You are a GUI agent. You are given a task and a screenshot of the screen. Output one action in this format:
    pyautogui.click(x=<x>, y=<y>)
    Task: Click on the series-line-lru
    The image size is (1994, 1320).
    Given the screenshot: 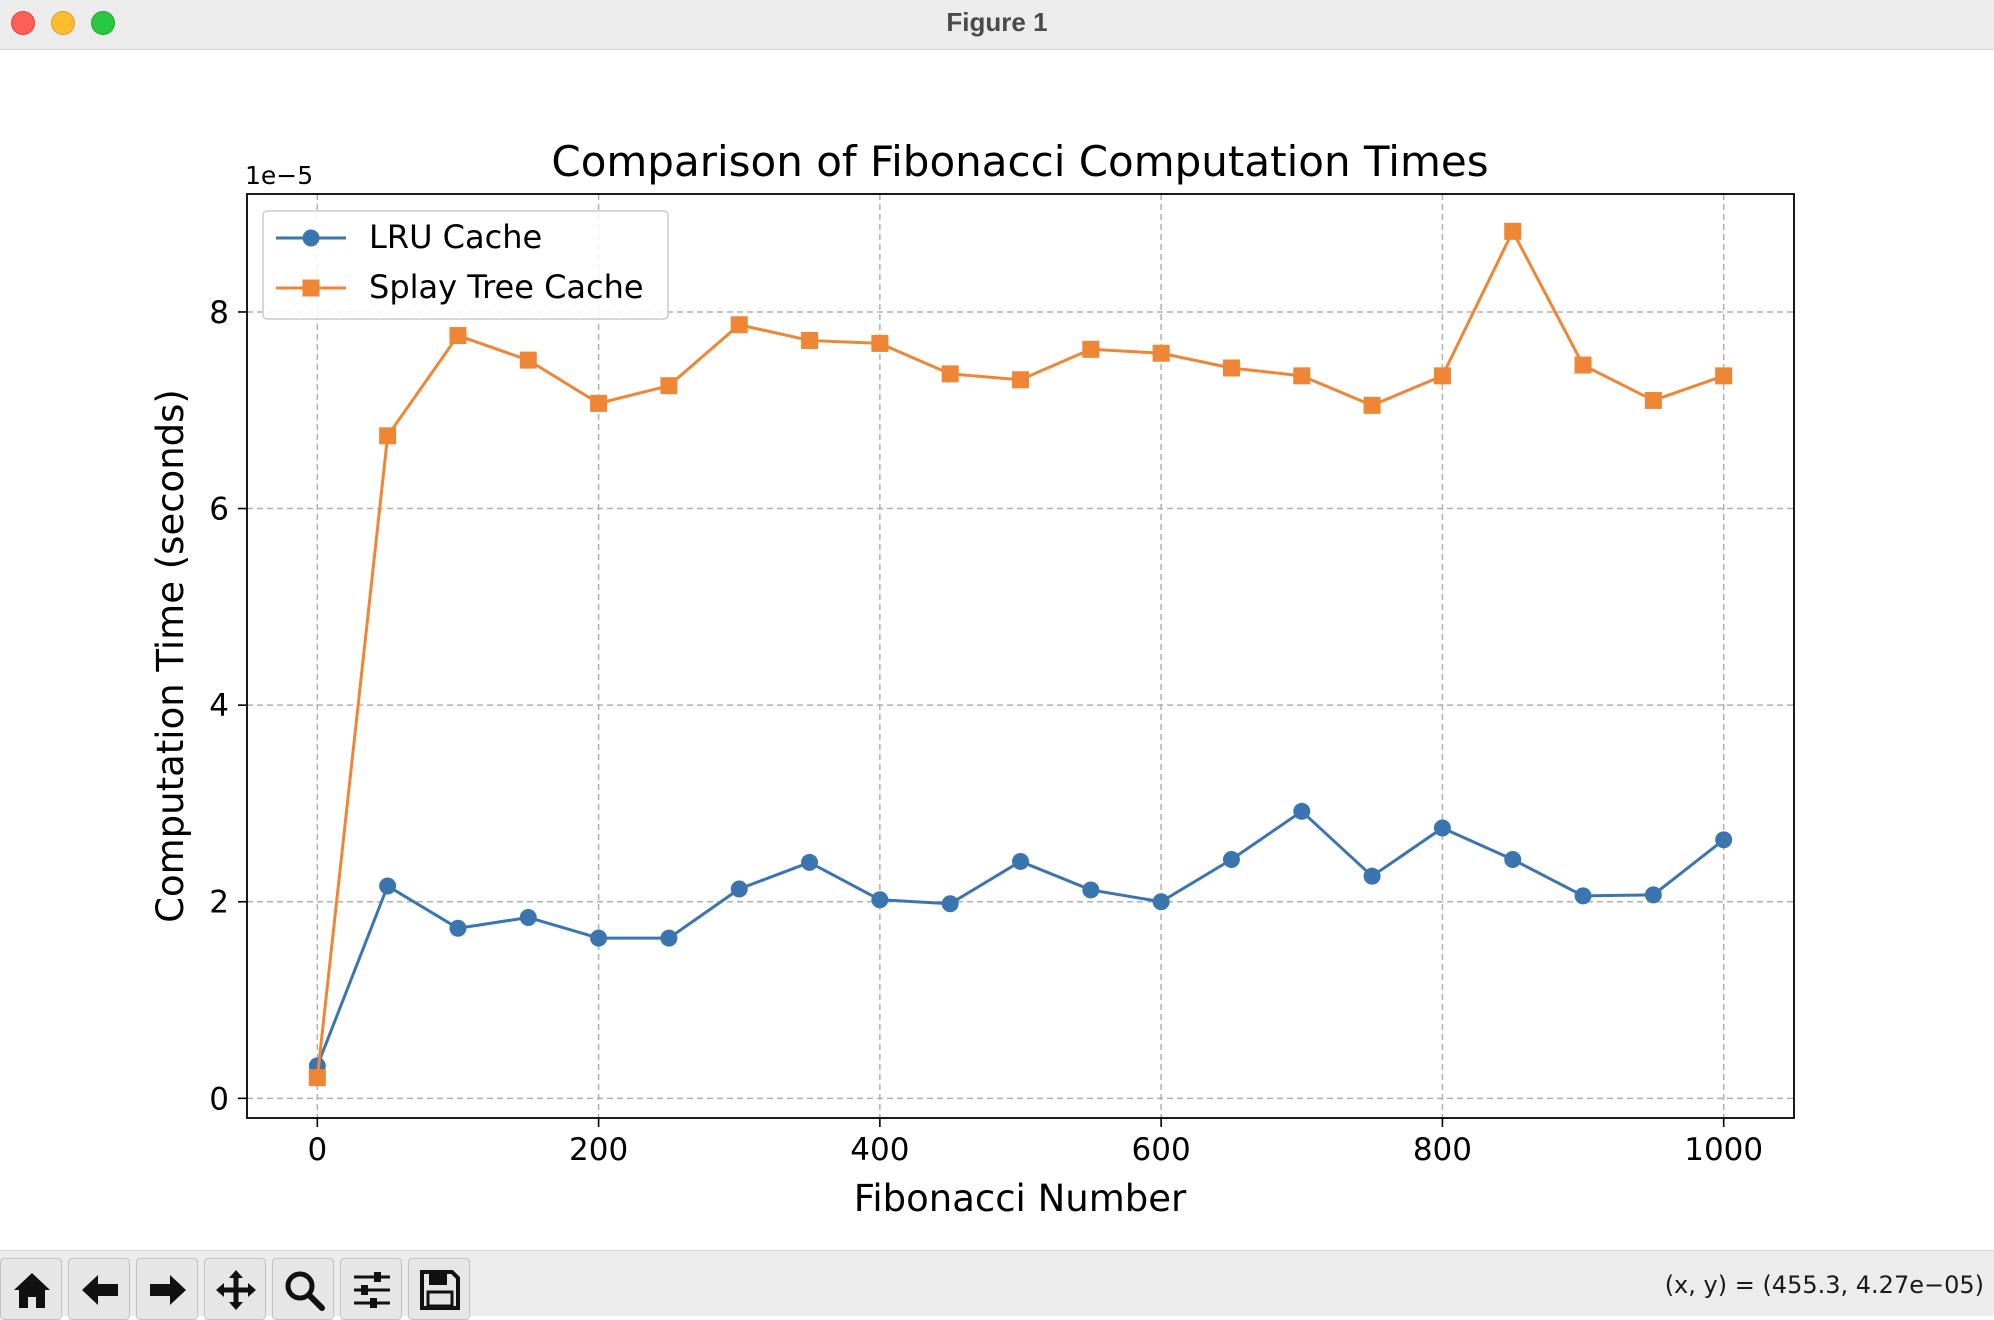 What is the action you would take?
    pyautogui.click(x=1020, y=938)
    